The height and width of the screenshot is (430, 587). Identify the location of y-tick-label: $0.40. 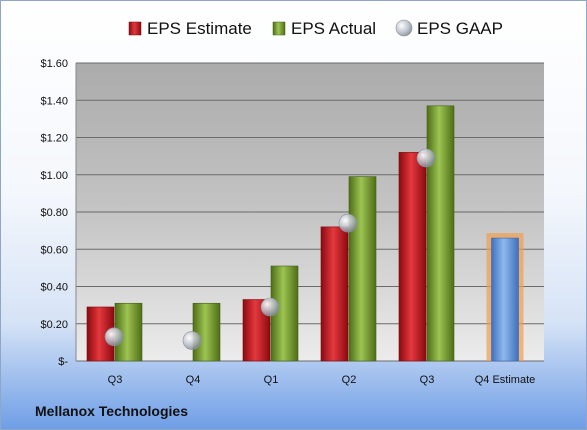
(54, 288).